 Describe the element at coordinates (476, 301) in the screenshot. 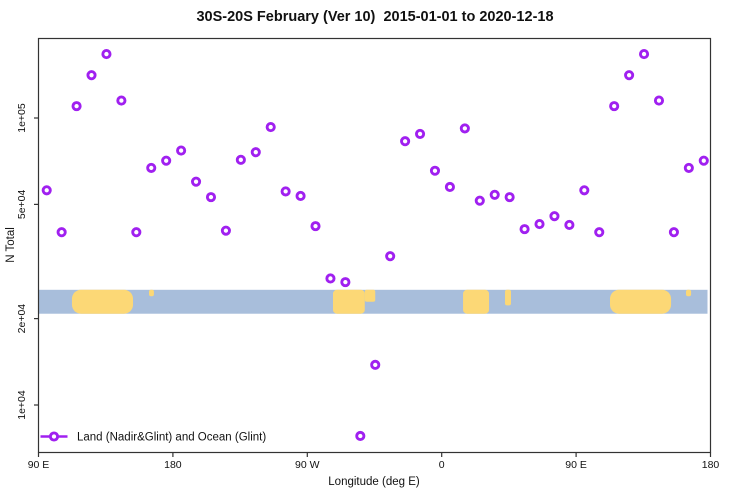

I see `map-band-land-africa` at that location.